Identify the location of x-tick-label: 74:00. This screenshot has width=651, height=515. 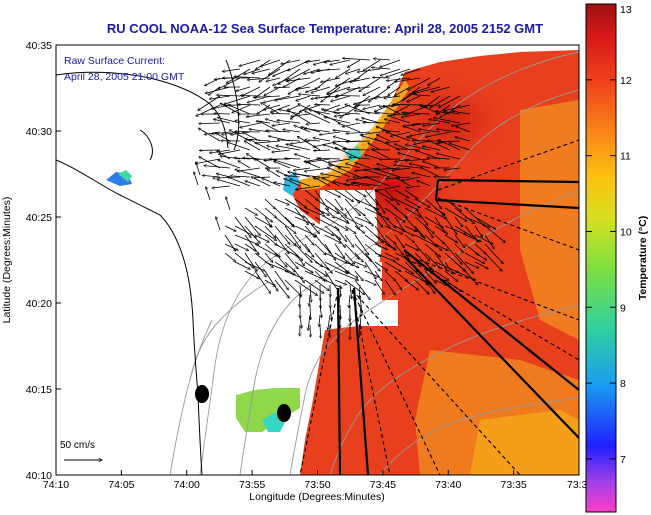
(187, 485).